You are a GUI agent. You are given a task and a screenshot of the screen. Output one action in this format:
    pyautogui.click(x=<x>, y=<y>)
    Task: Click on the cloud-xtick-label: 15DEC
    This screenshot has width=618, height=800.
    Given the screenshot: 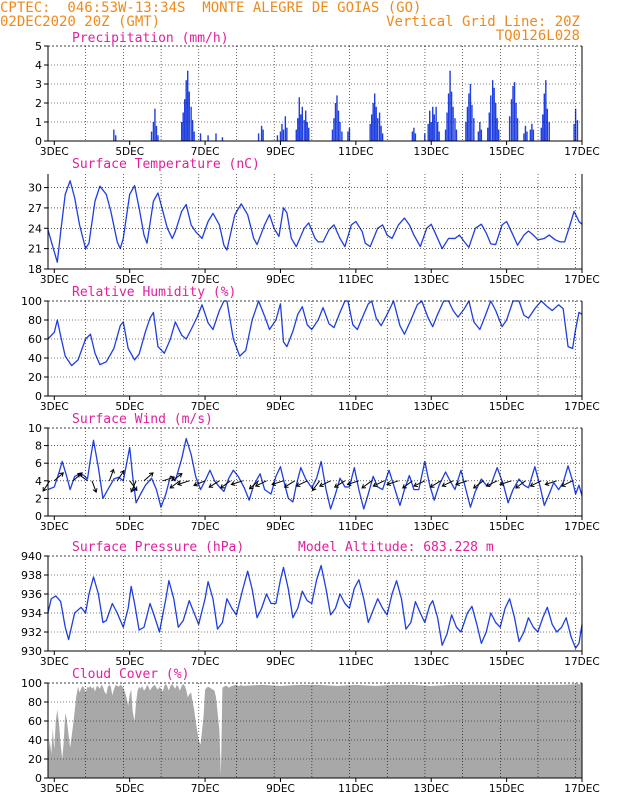 What is the action you would take?
    pyautogui.click(x=506, y=789)
    